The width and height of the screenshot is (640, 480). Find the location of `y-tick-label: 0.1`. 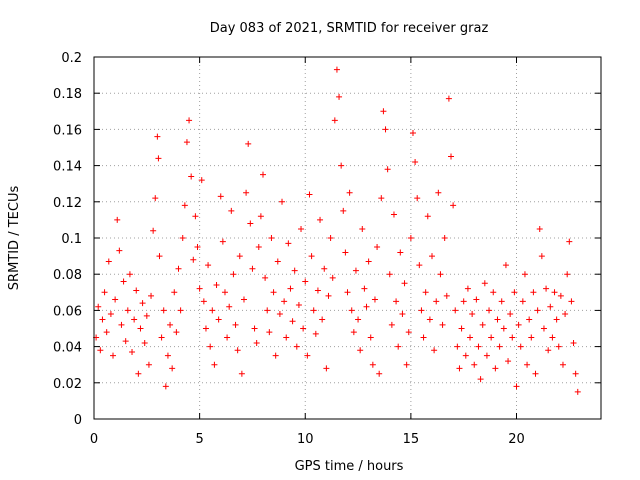

y-tick-label: 0.1 is located at coordinates (71, 239).